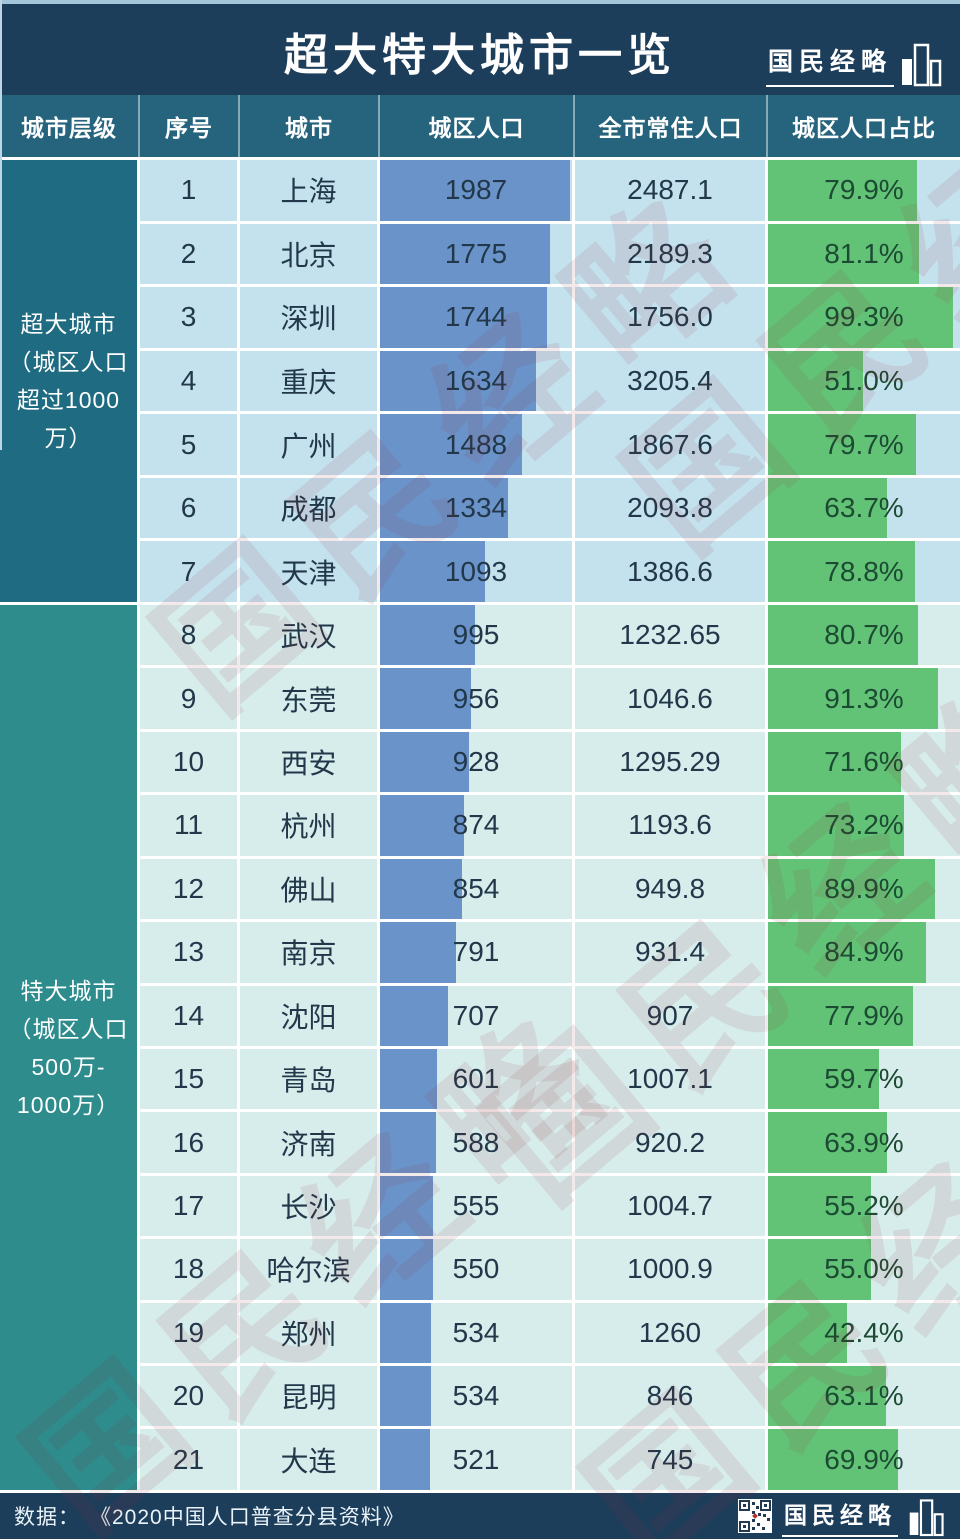 Image resolution: width=960 pixels, height=1539 pixels. What do you see at coordinates (671, 1142) in the screenshot?
I see `total-pop-value: 920.2` at bounding box center [671, 1142].